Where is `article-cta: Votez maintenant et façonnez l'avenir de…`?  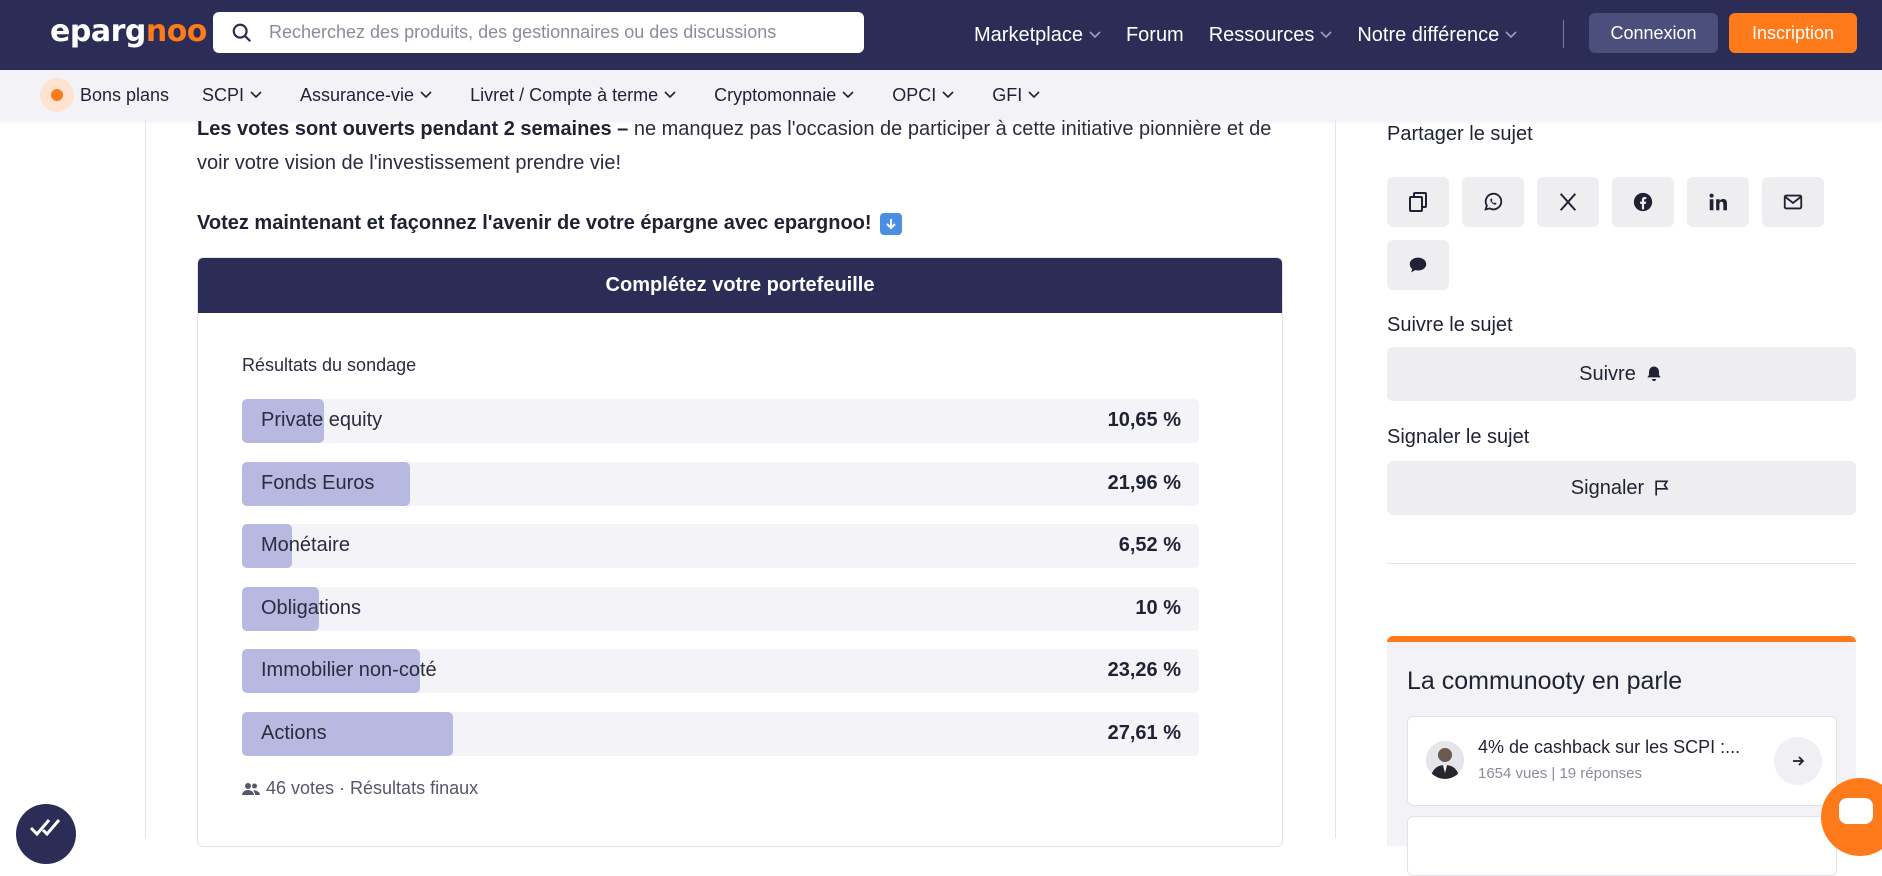
article-cta: Votez maintenant et façonnez l'avenir de… is located at coordinates (549, 223).